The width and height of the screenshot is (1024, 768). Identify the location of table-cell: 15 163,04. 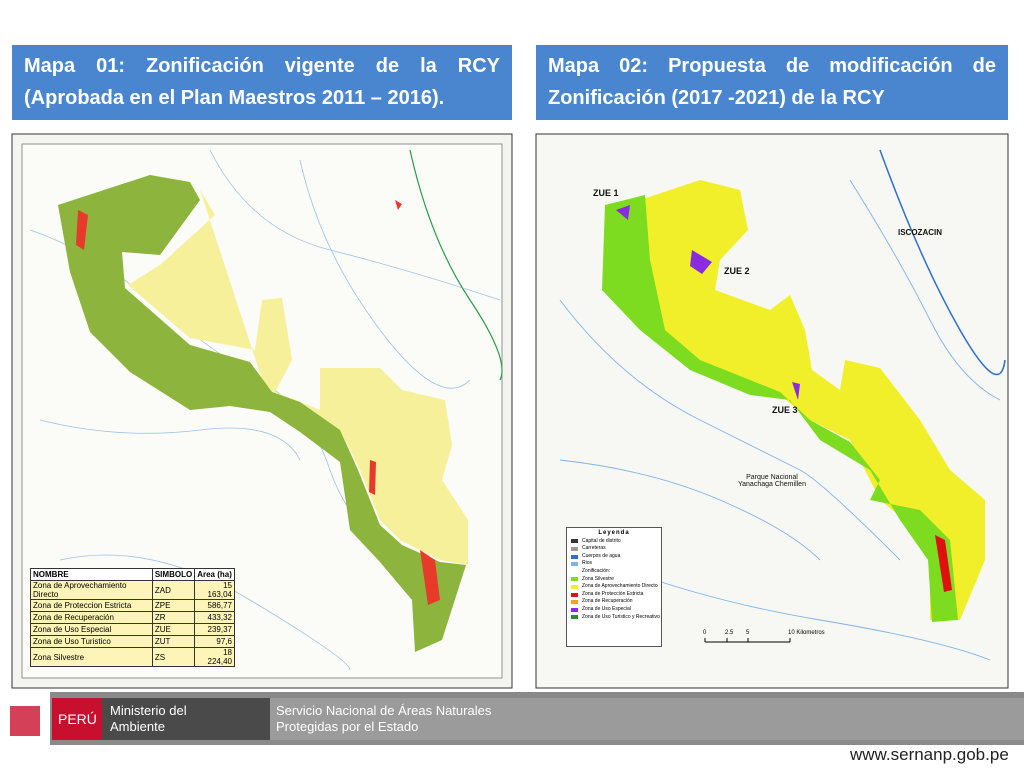
(214, 590).